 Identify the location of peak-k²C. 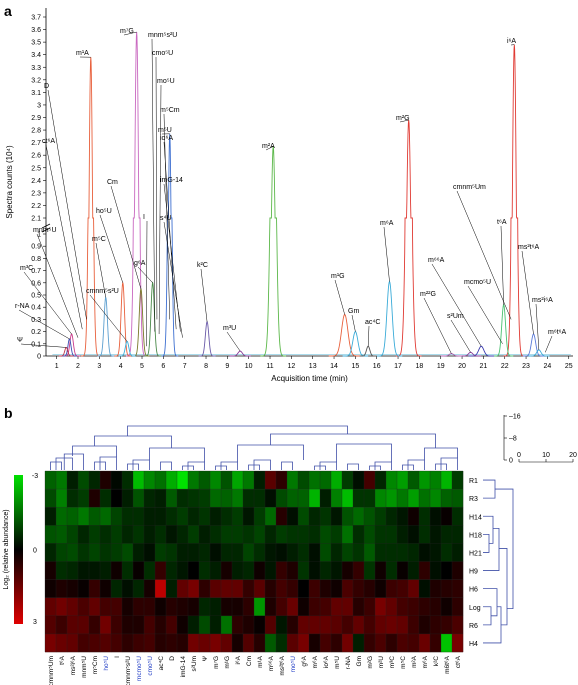
(207, 339).